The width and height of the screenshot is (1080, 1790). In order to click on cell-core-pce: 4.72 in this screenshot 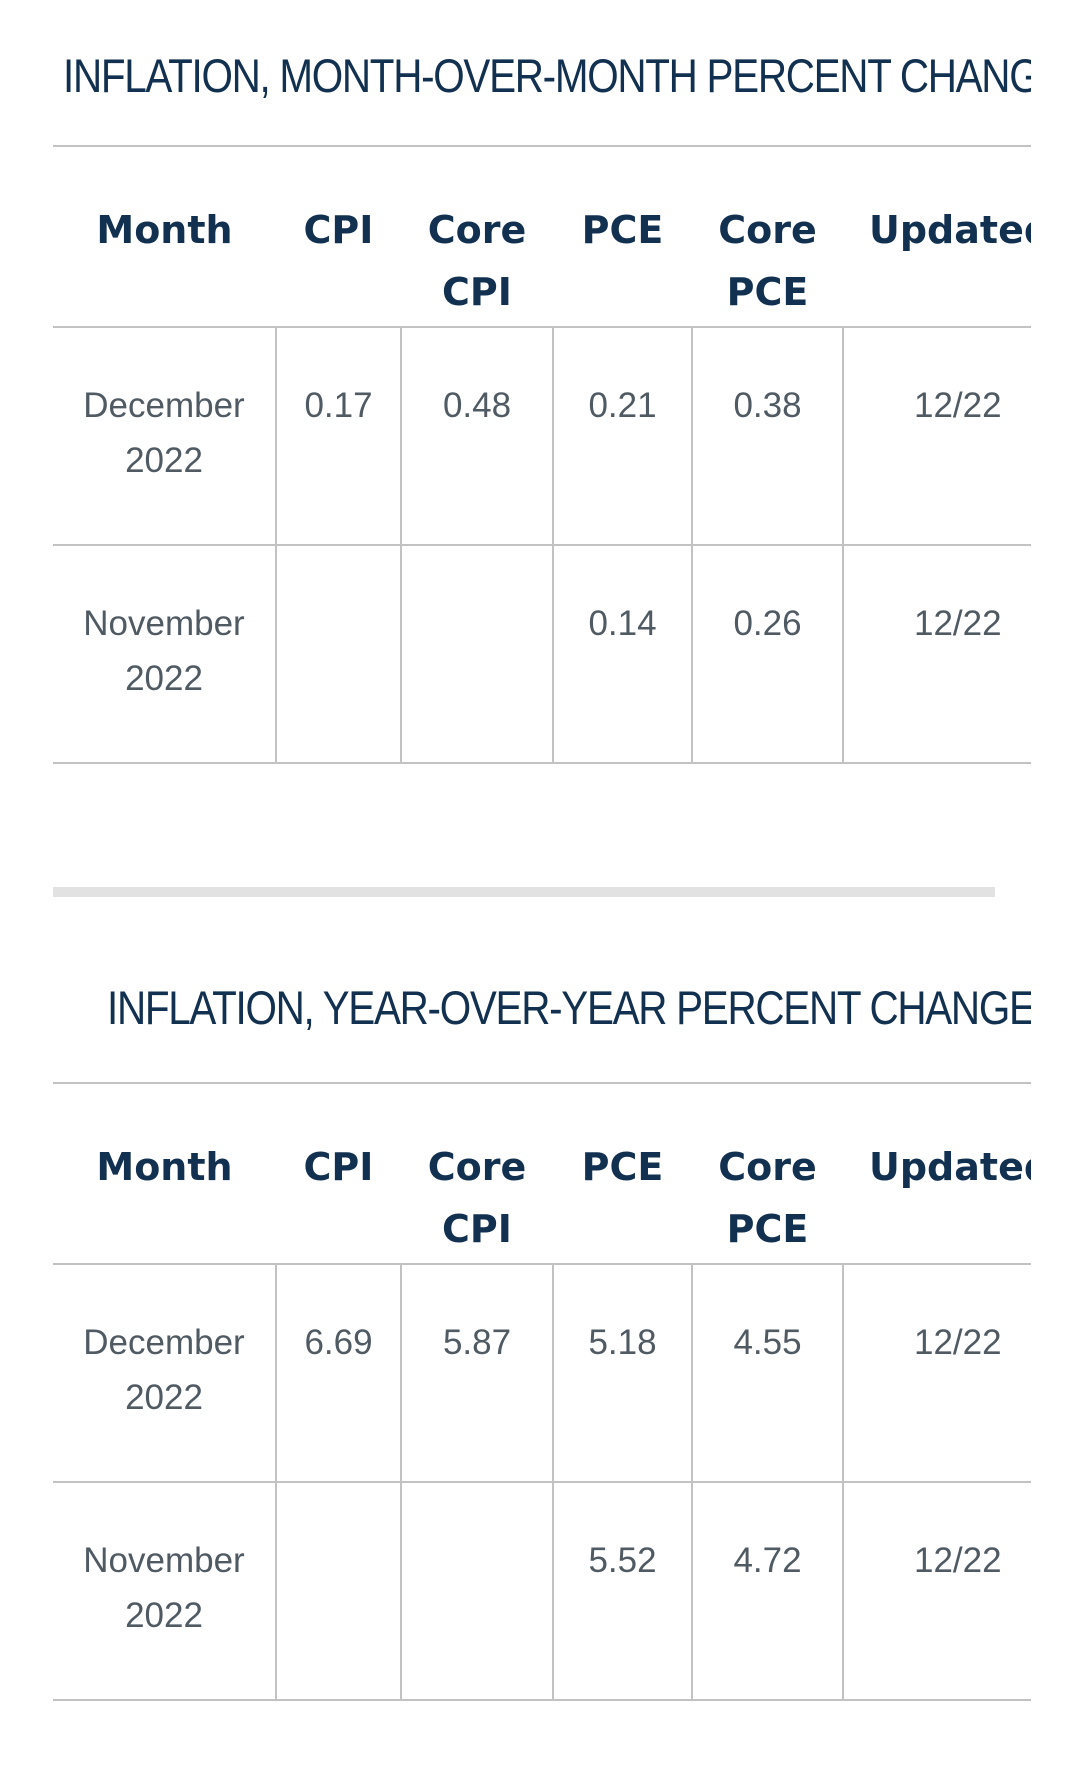, I will do `click(768, 1591)`.